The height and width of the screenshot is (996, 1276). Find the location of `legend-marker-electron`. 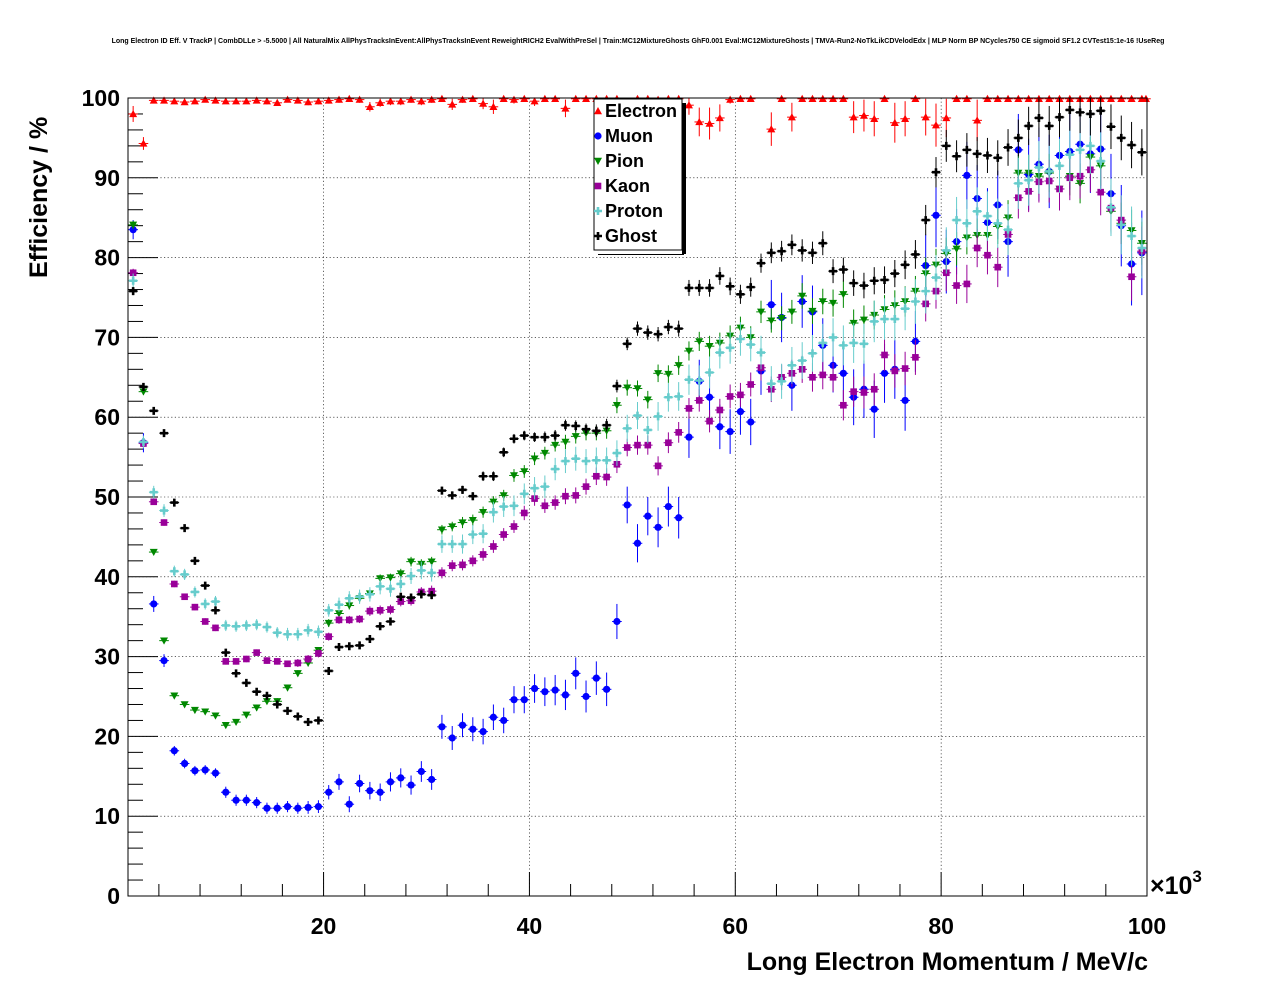

legend-marker-electron is located at coordinates (598, 111).